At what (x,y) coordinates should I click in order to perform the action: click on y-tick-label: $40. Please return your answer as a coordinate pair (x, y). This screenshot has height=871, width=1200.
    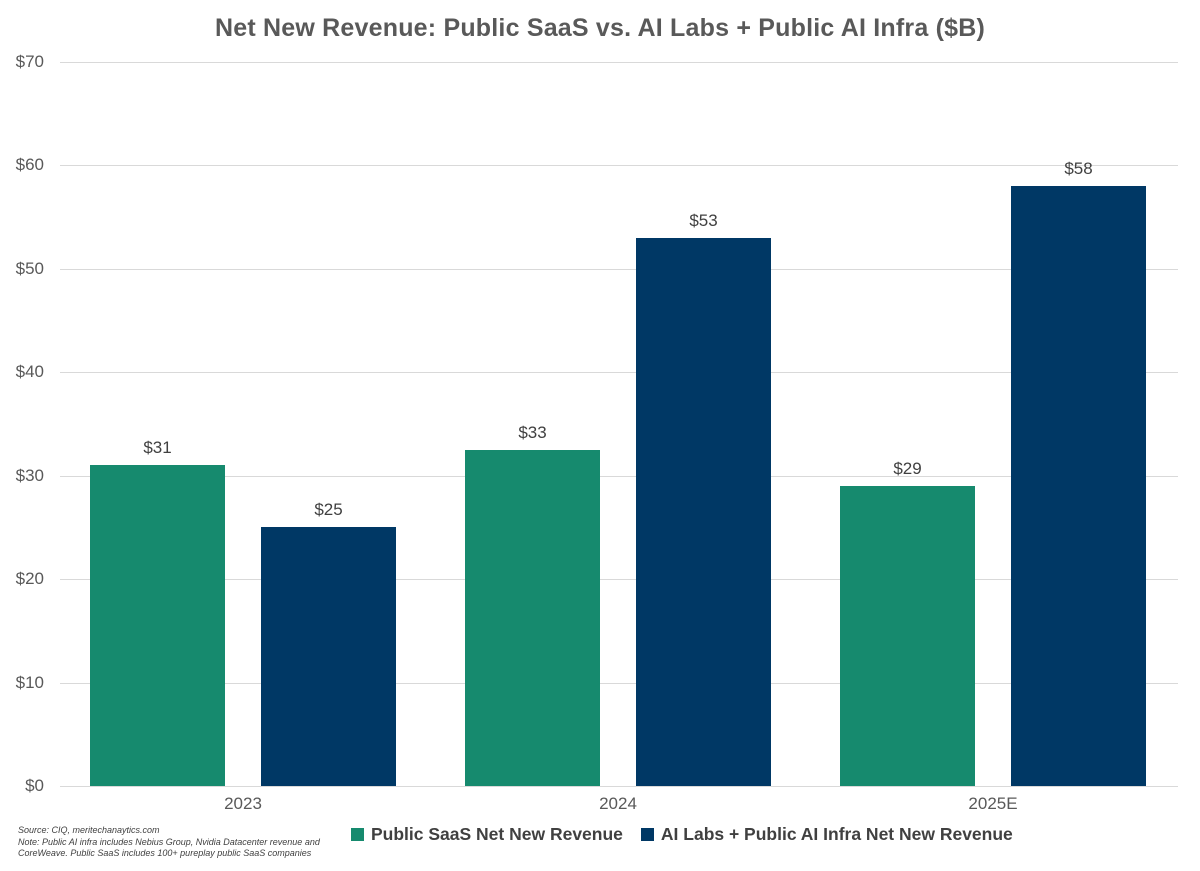
    Looking at the image, I should click on (29, 372).